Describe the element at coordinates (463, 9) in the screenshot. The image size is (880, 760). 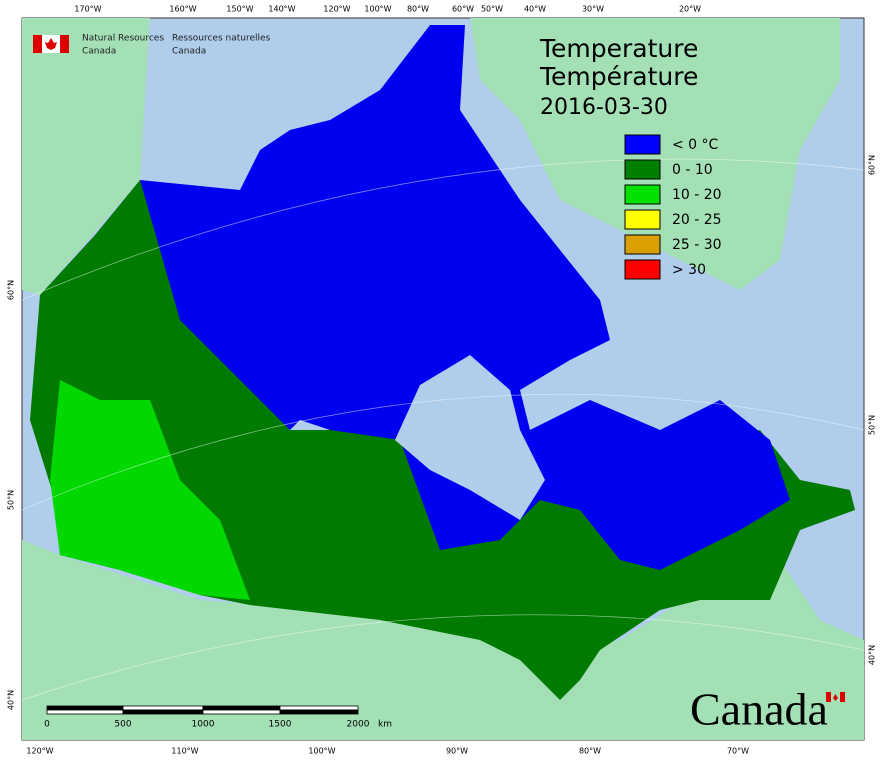
I see `longitude-label: 60°W` at that location.